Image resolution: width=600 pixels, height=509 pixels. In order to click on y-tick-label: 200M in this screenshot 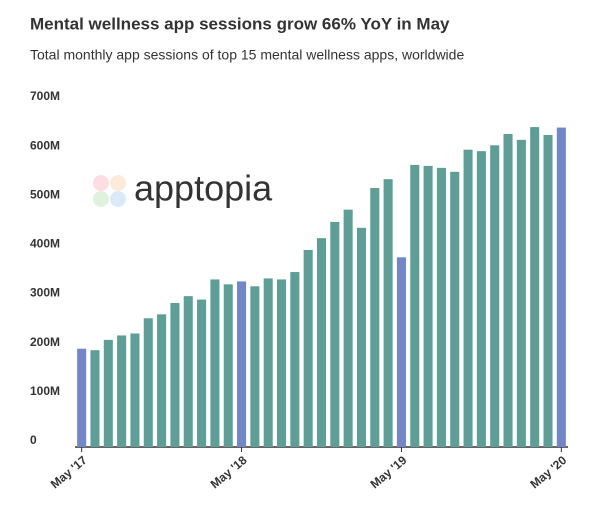, I will do `click(45, 342)`.